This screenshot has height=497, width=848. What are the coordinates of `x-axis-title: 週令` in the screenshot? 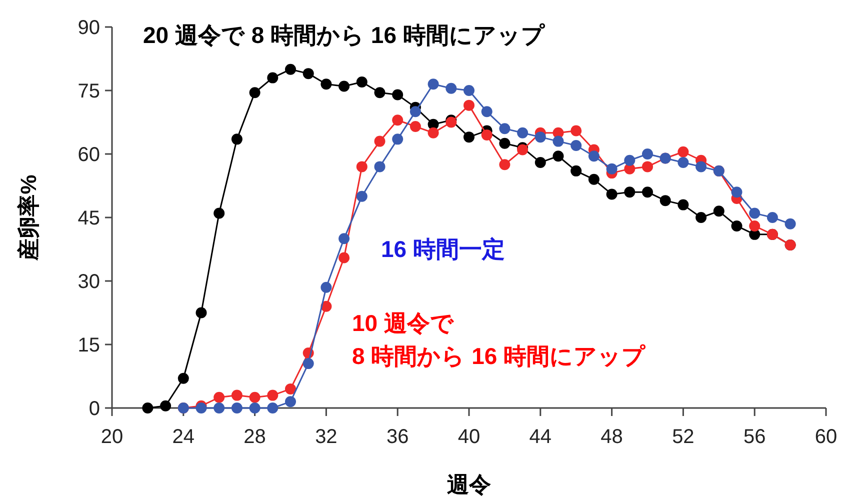 It's located at (469, 484).